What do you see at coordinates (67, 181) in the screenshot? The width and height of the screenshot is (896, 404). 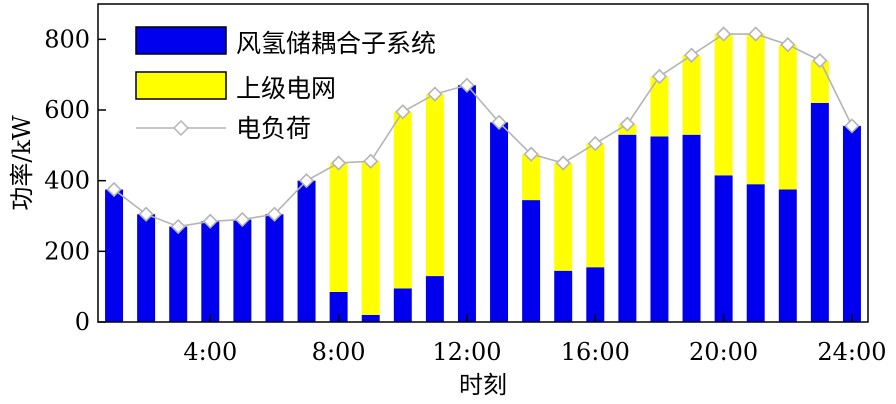 I see `y-tick-label-400: 400` at bounding box center [67, 181].